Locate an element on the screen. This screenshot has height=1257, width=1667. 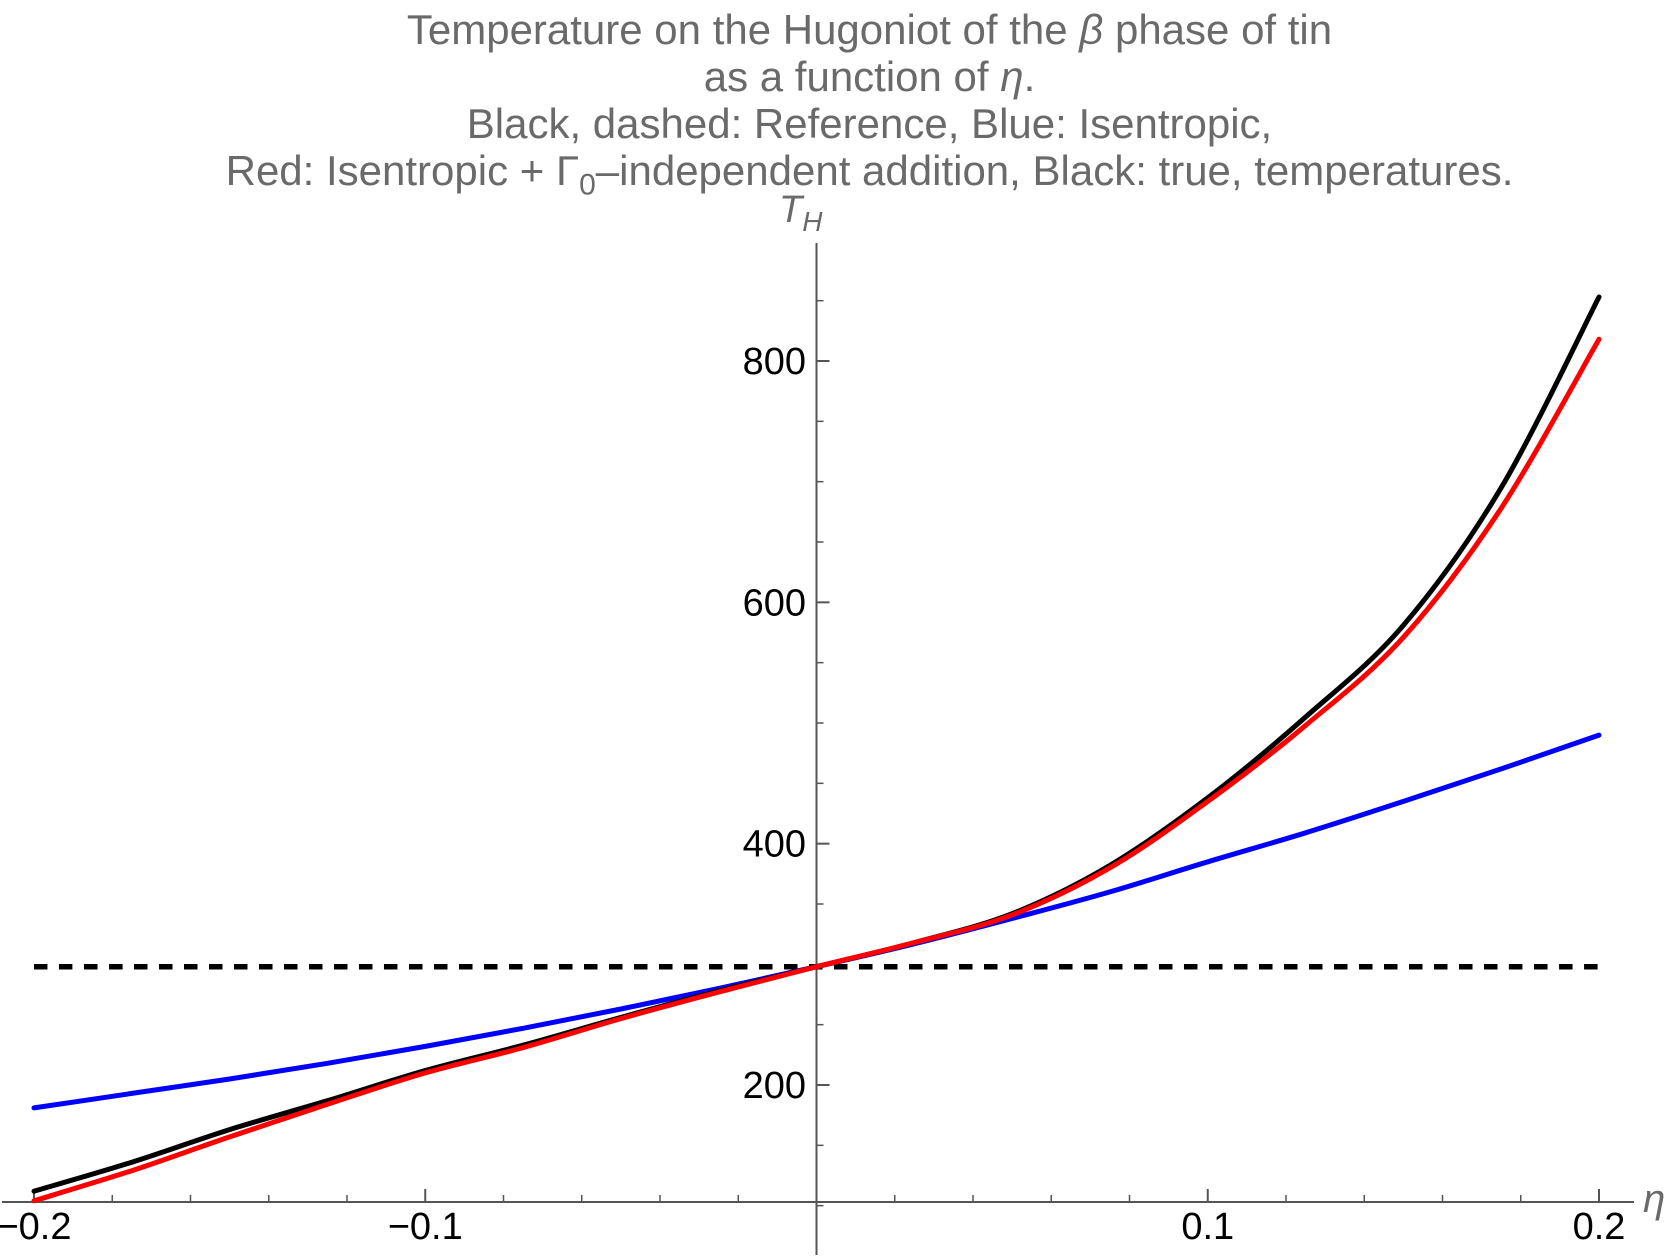
title-line-2: as a function of η. is located at coordinates (869, 76).